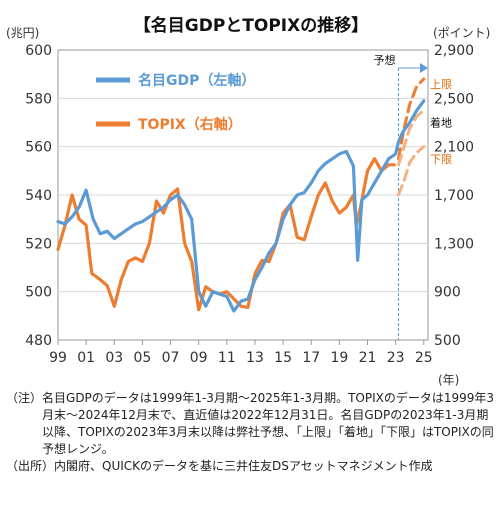 Image resolution: width=503 pixels, height=507 pixels. I want to click on x-tick-label: 03, so click(114, 358).